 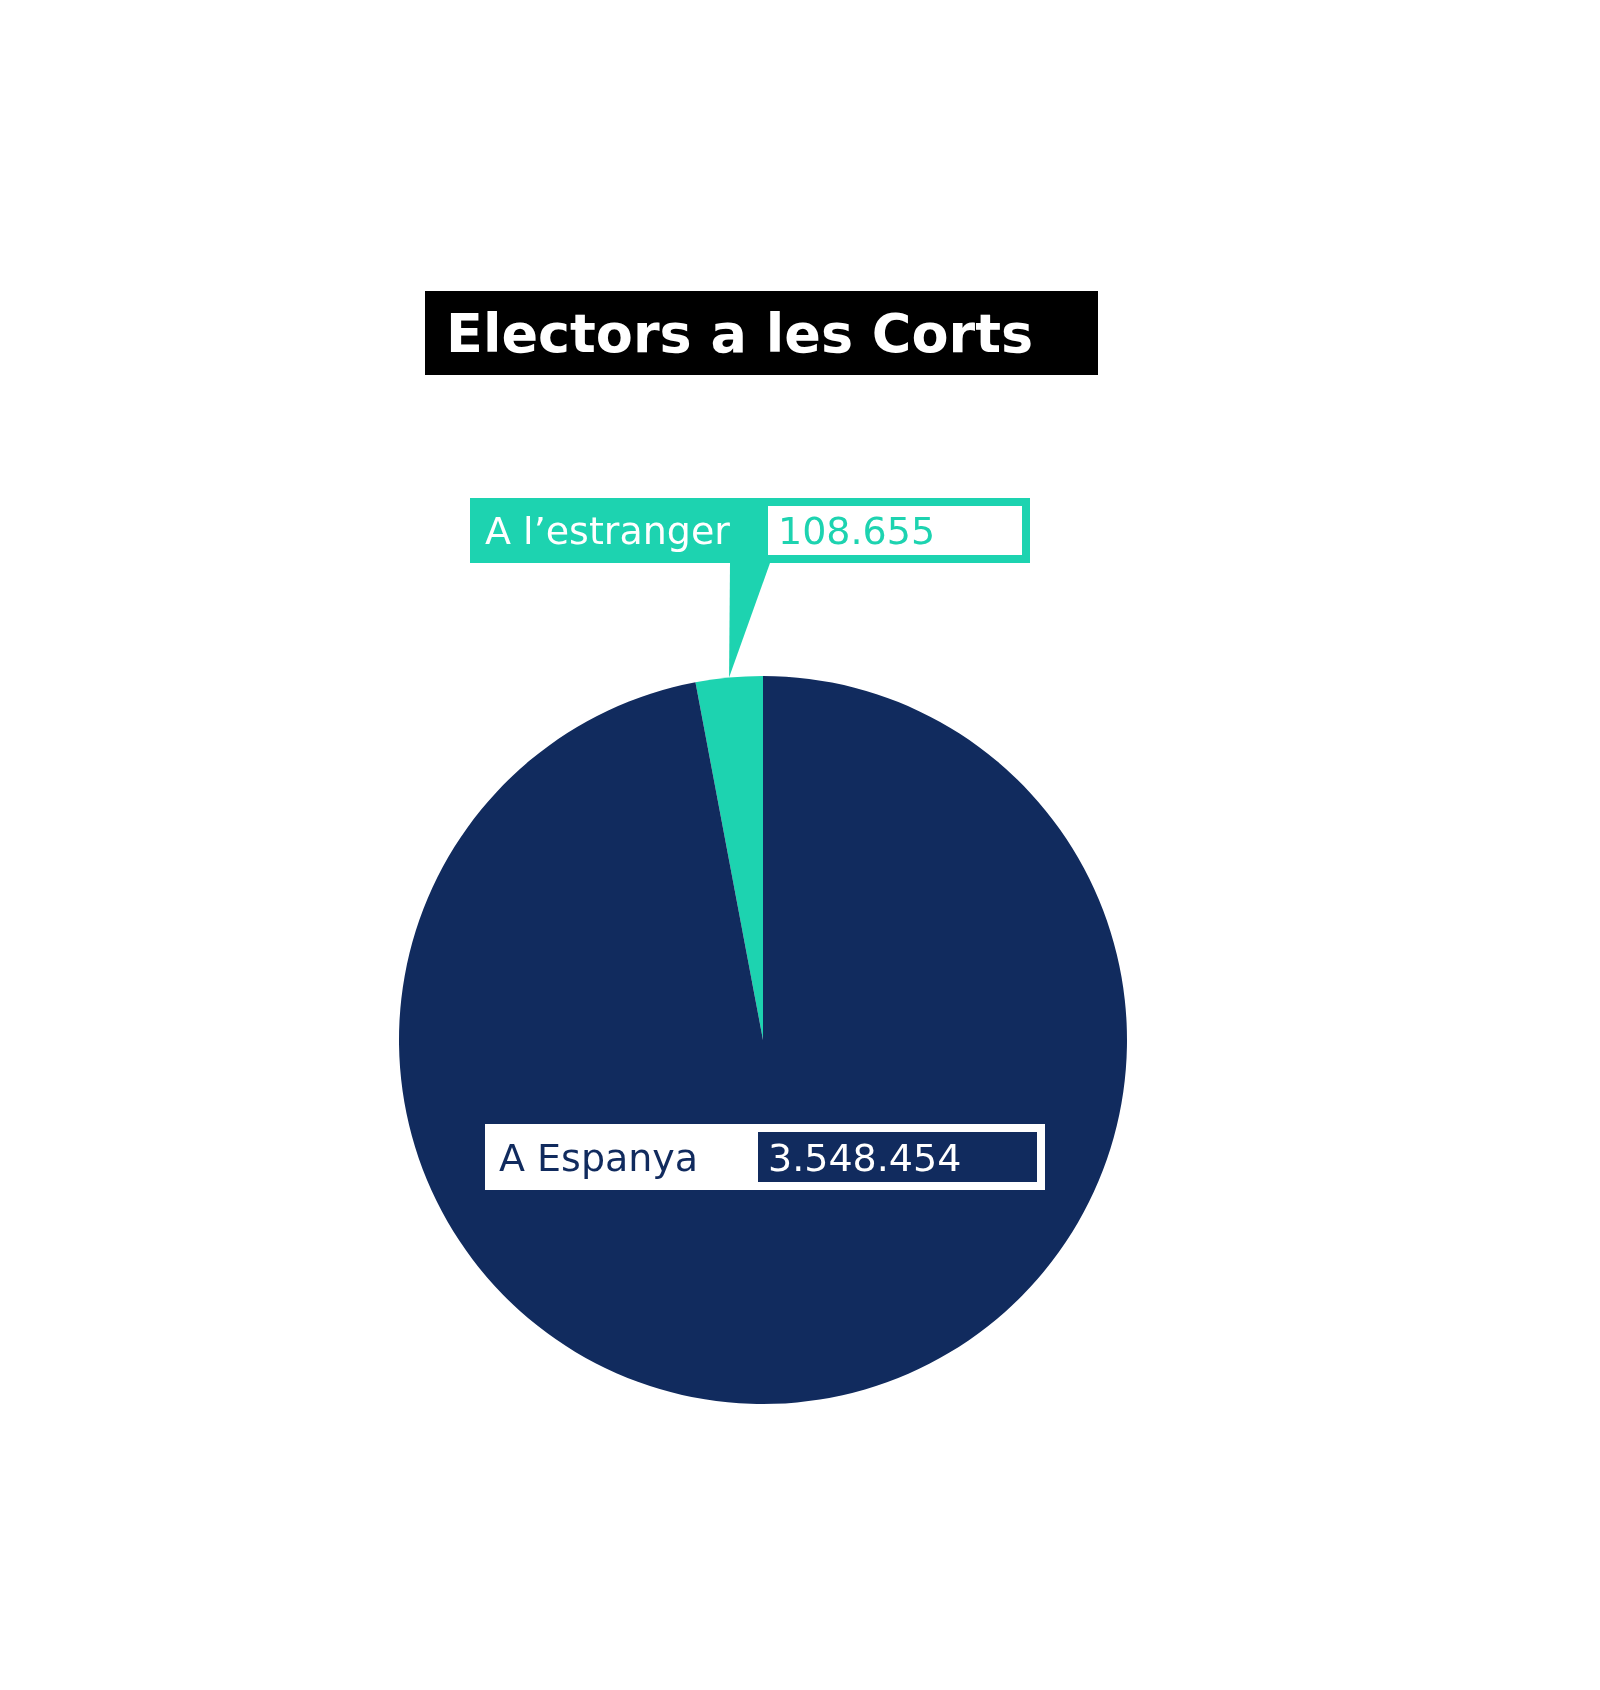 What do you see at coordinates (857, 531) in the screenshot?
I see `data-label: 108.655` at bounding box center [857, 531].